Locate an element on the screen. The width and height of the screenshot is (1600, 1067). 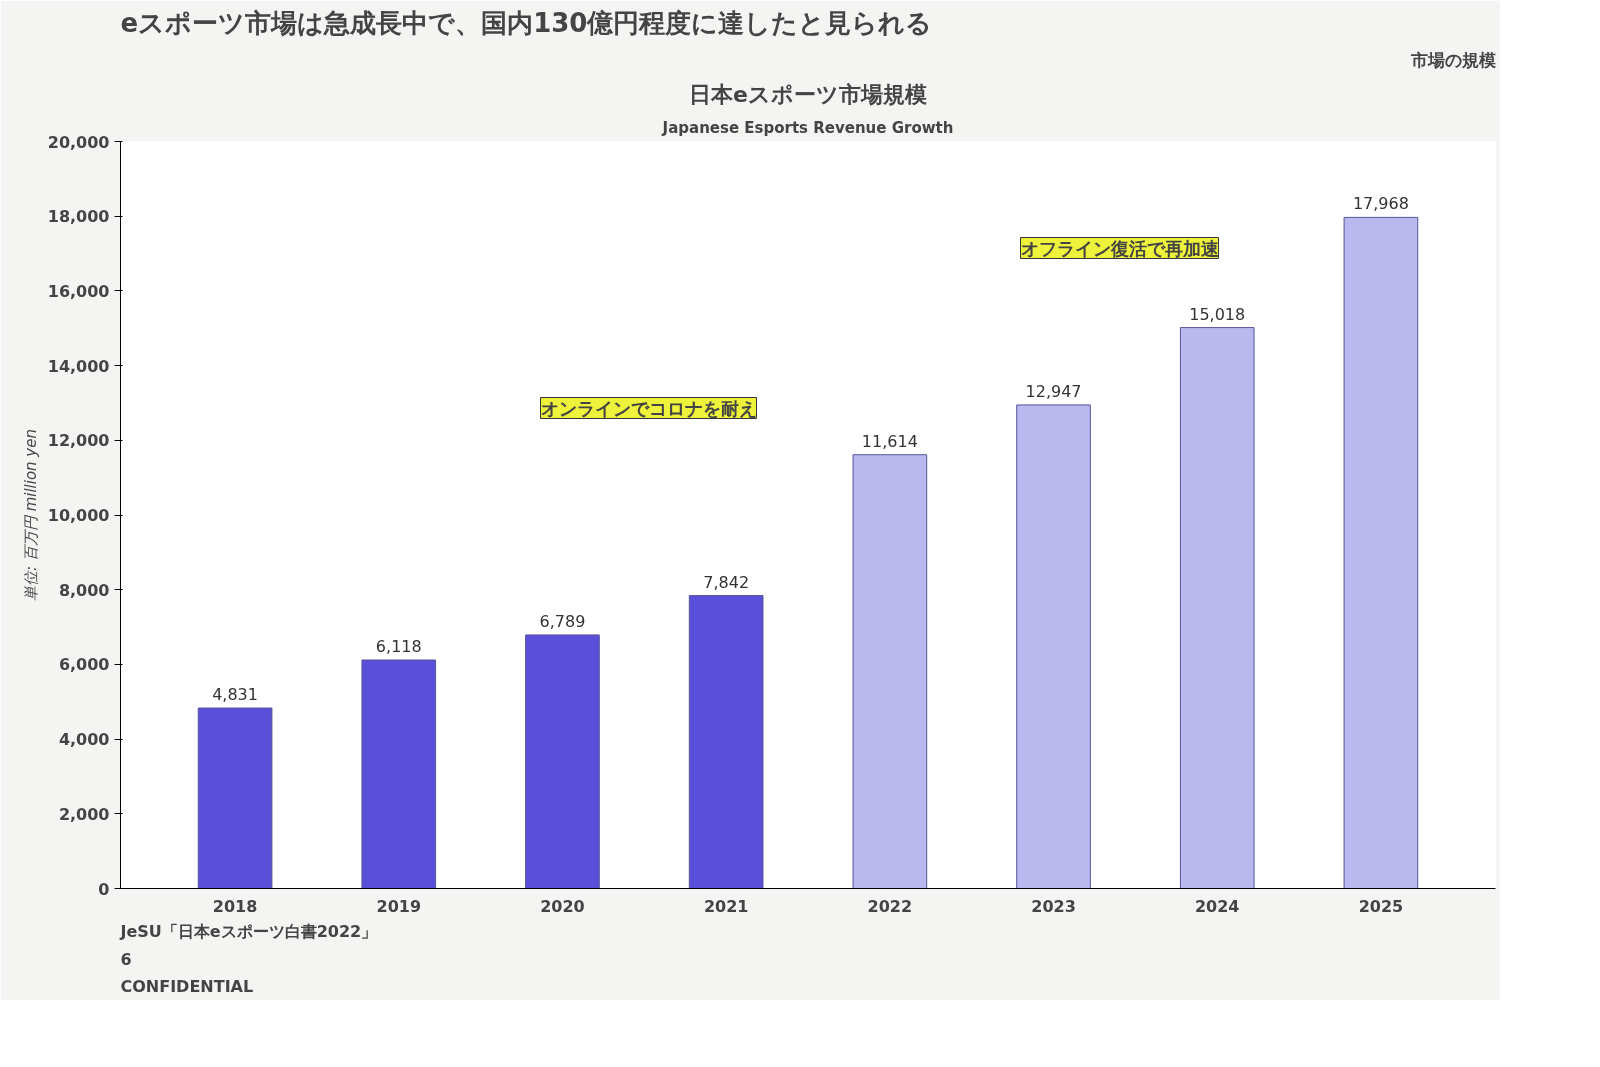
text: 市場の規模 is located at coordinates (1452, 59).